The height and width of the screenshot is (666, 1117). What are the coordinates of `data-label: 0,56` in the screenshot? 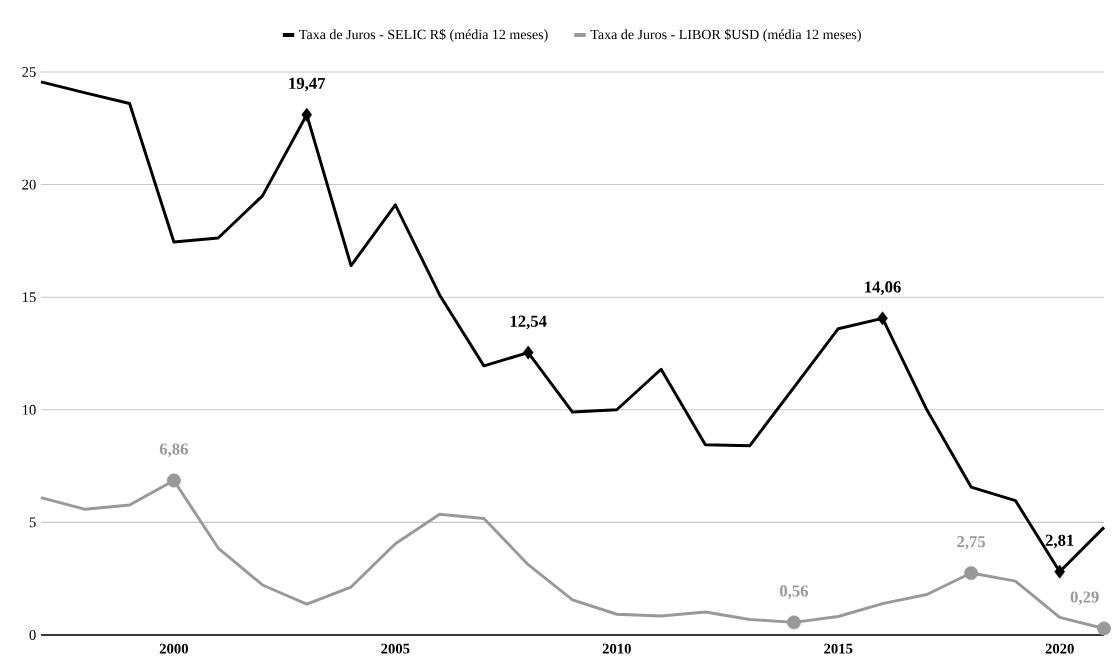 It's located at (794, 592).